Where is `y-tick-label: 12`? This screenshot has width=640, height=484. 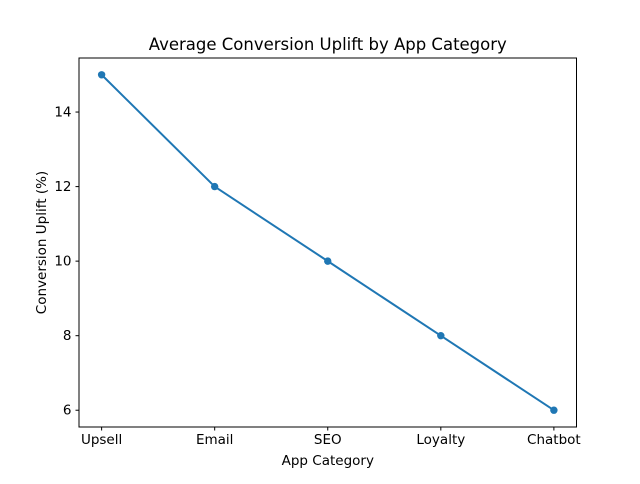
y-tick-label: 12 is located at coordinates (62, 187).